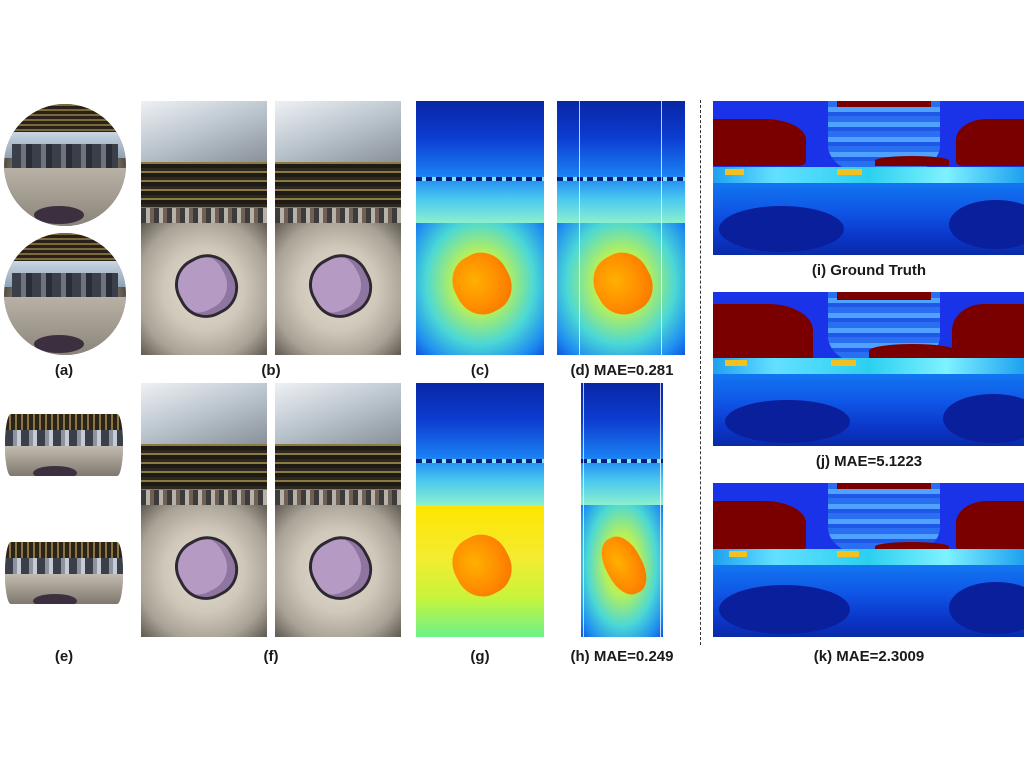 This screenshot has width=1024, height=768. What do you see at coordinates (64, 445) in the screenshot?
I see `cylinder-view-top` at bounding box center [64, 445].